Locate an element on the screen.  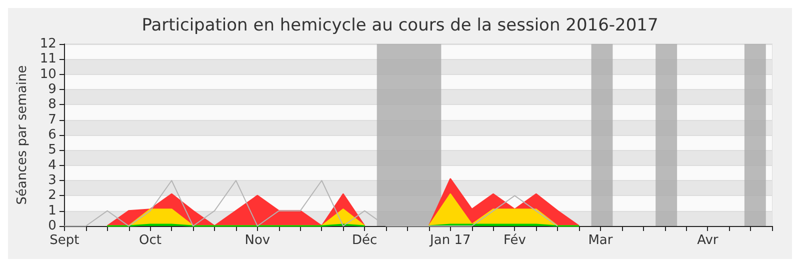
y-tick-label: 7 is located at coordinates (52, 120).